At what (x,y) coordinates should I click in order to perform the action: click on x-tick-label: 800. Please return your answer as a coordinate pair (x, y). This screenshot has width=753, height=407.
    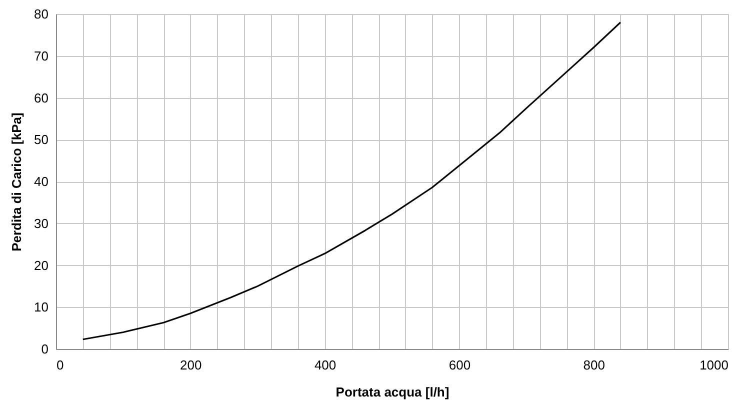
    Looking at the image, I should click on (594, 365).